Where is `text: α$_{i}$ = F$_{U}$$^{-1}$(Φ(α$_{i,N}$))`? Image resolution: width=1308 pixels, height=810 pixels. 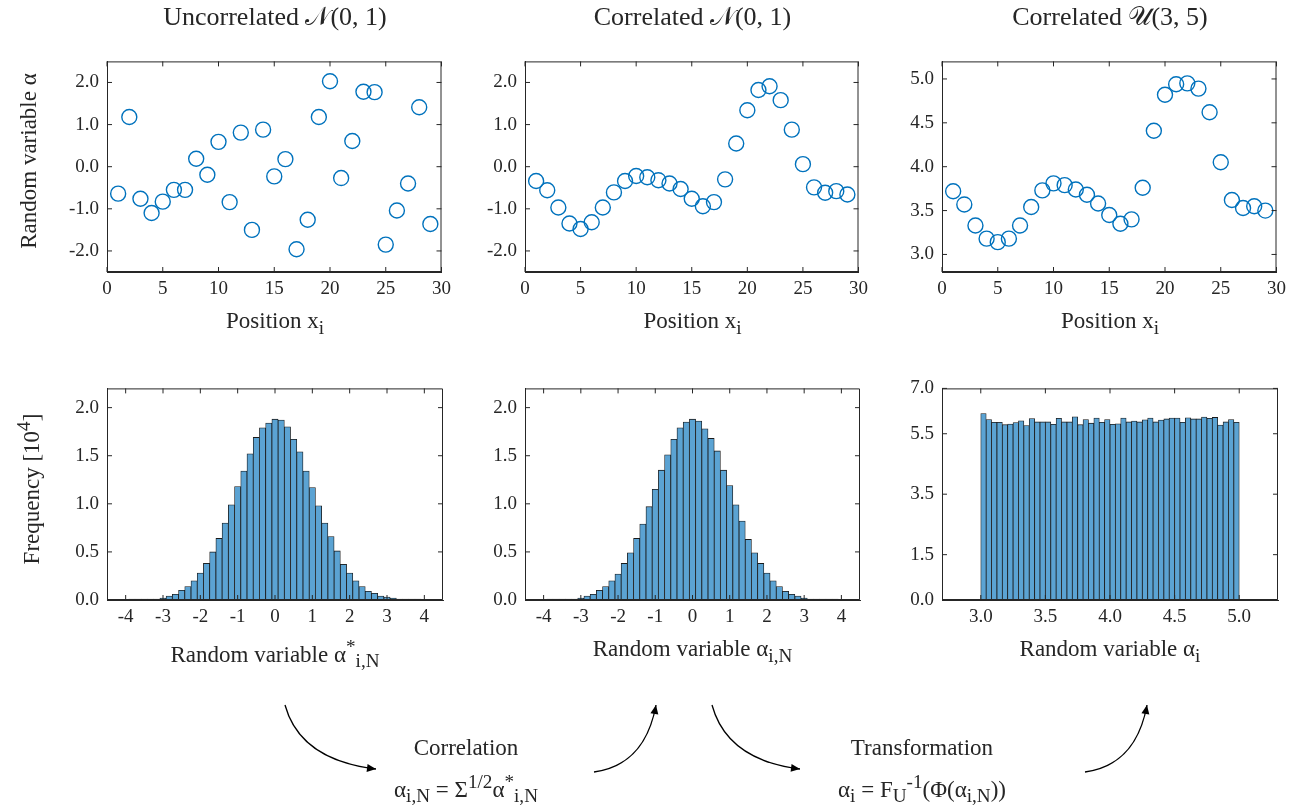
text: α$_{i}$ = F$_{U}$$^{-1}$(Φ(α$_{i,N}$)) is located at coordinates (922, 789).